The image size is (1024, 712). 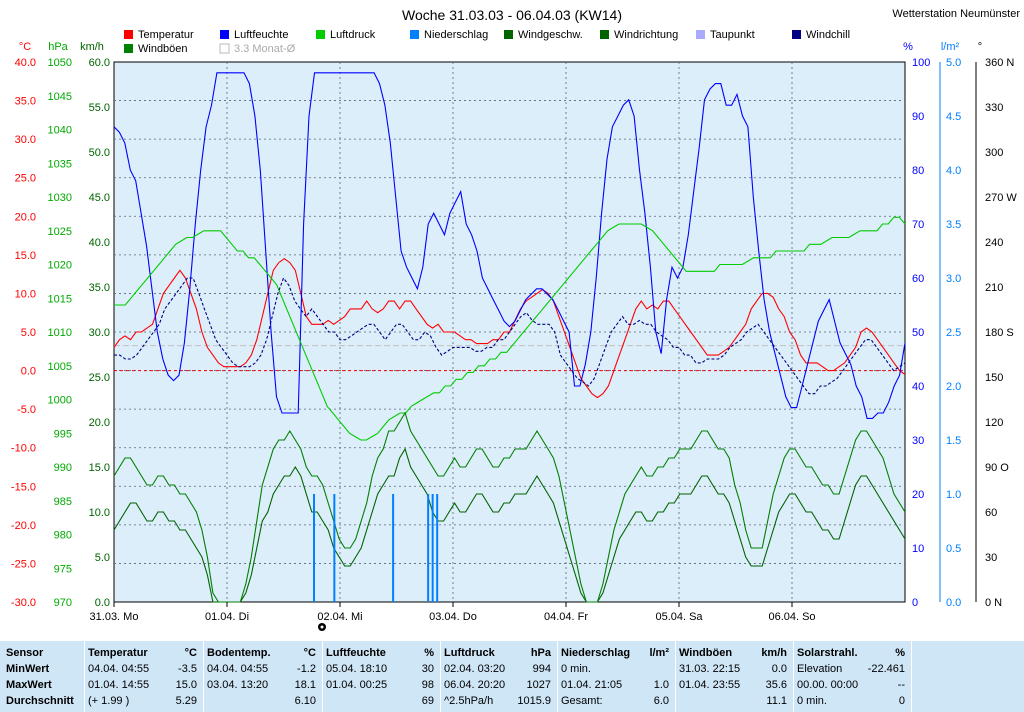 I want to click on axis-unit-label: hPa, so click(x=58, y=47).